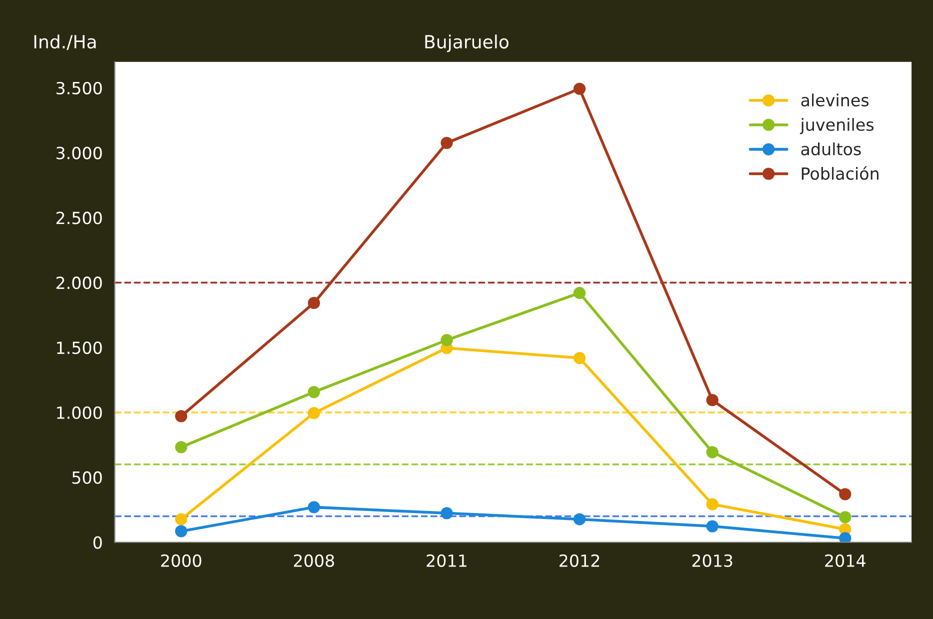  I want to click on y-tick-label: 500, so click(87, 477).